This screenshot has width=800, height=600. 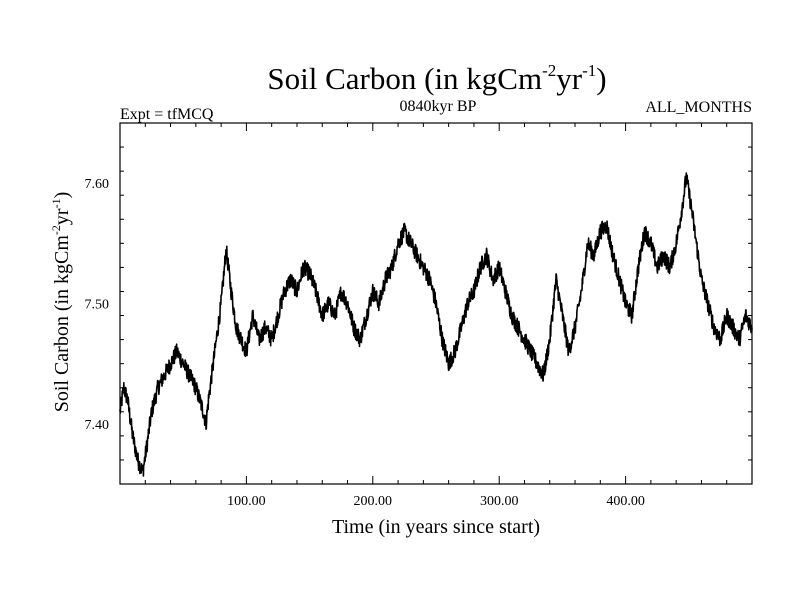 What do you see at coordinates (438, 106) in the screenshot?
I see `subtitle-center: 0840kyr BP` at bounding box center [438, 106].